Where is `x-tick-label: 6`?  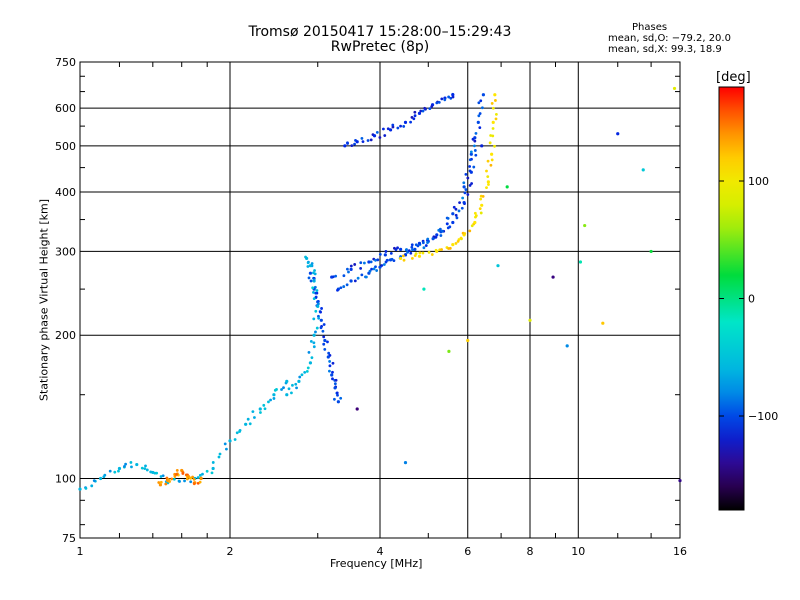
x-tick-label: 6 is located at coordinates (467, 551).